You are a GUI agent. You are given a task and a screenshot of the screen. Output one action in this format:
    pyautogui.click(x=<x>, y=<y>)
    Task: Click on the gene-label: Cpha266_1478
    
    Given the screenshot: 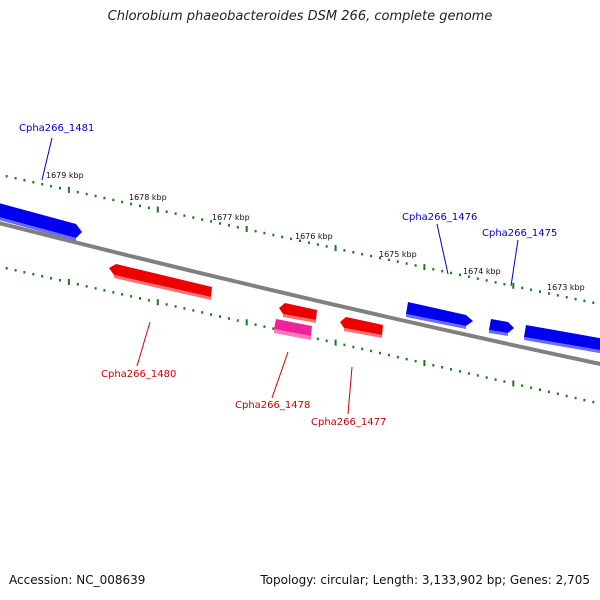 What is the action you would take?
    pyautogui.click(x=272, y=405)
    